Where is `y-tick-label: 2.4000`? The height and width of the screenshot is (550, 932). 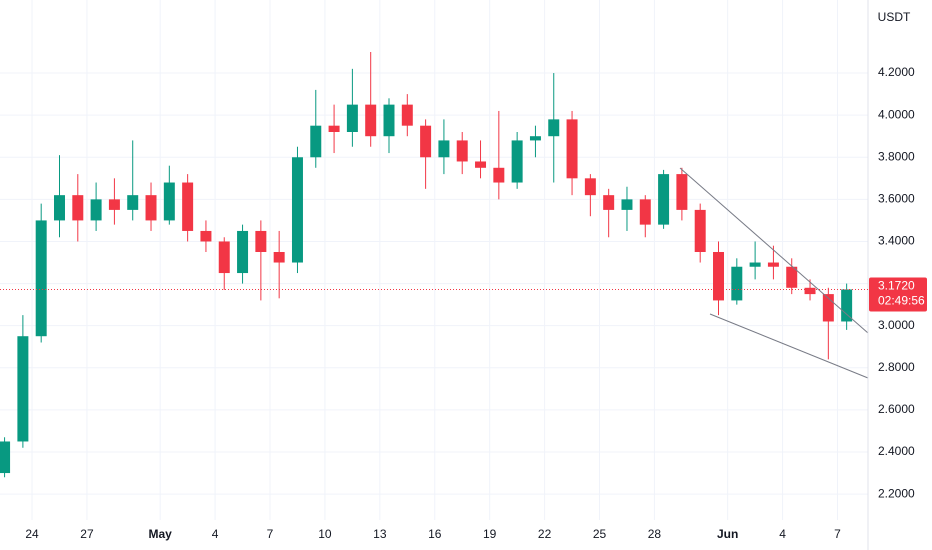 y-tick-label: 2.4000 is located at coordinates (896, 451).